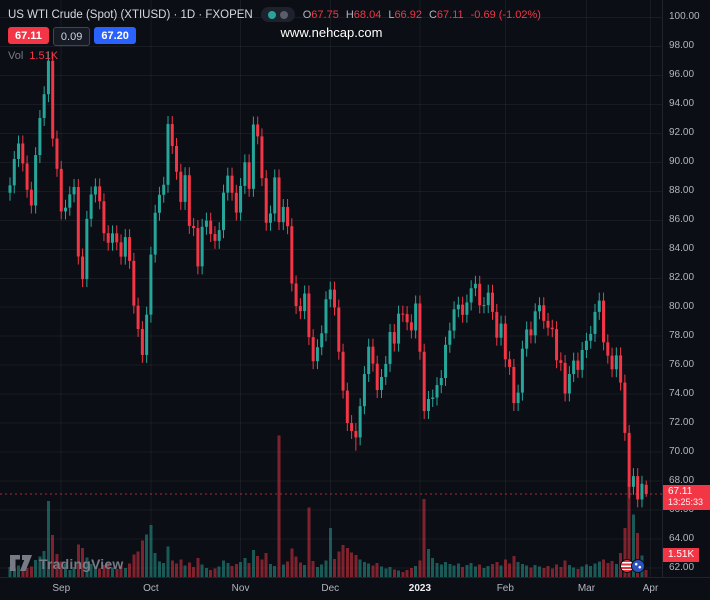  Describe the element at coordinates (505, 588) in the screenshot. I see `time-label: Feb` at that location.